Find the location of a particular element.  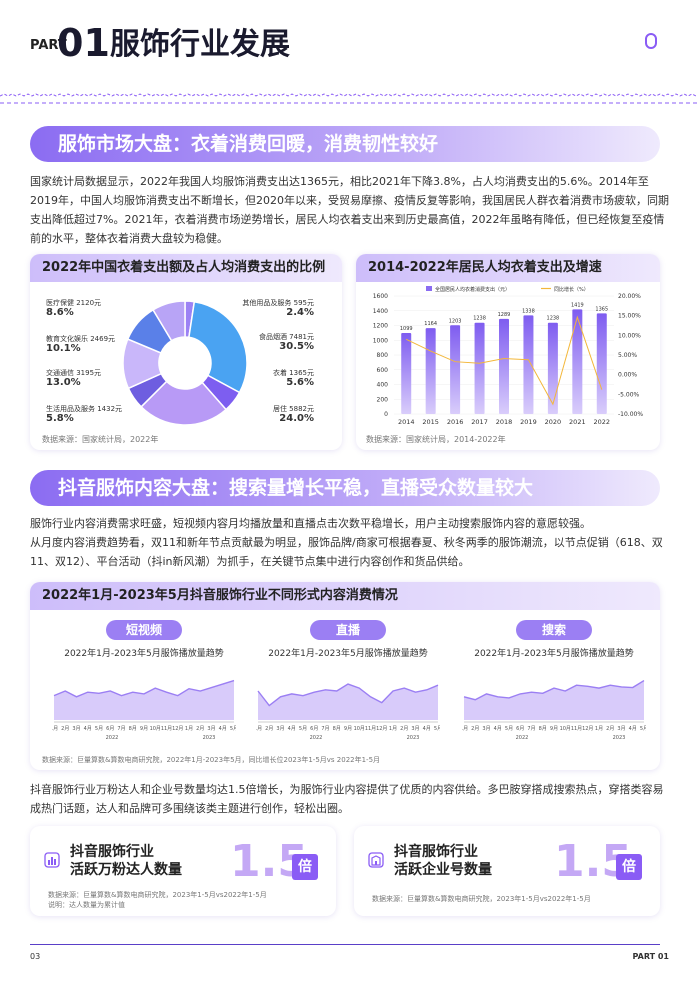

x-tick-label: 2021 is located at coordinates (577, 422).